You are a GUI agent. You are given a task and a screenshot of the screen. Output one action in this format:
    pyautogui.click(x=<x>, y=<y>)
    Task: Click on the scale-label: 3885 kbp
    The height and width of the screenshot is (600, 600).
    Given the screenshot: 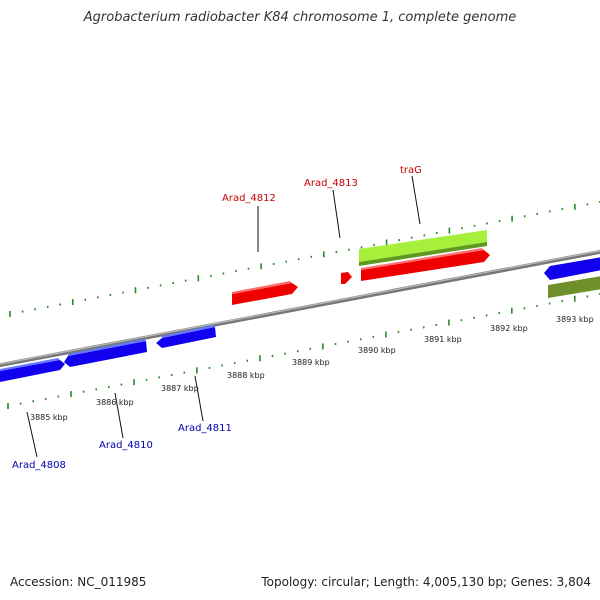 What is the action you would take?
    pyautogui.click(x=49, y=417)
    